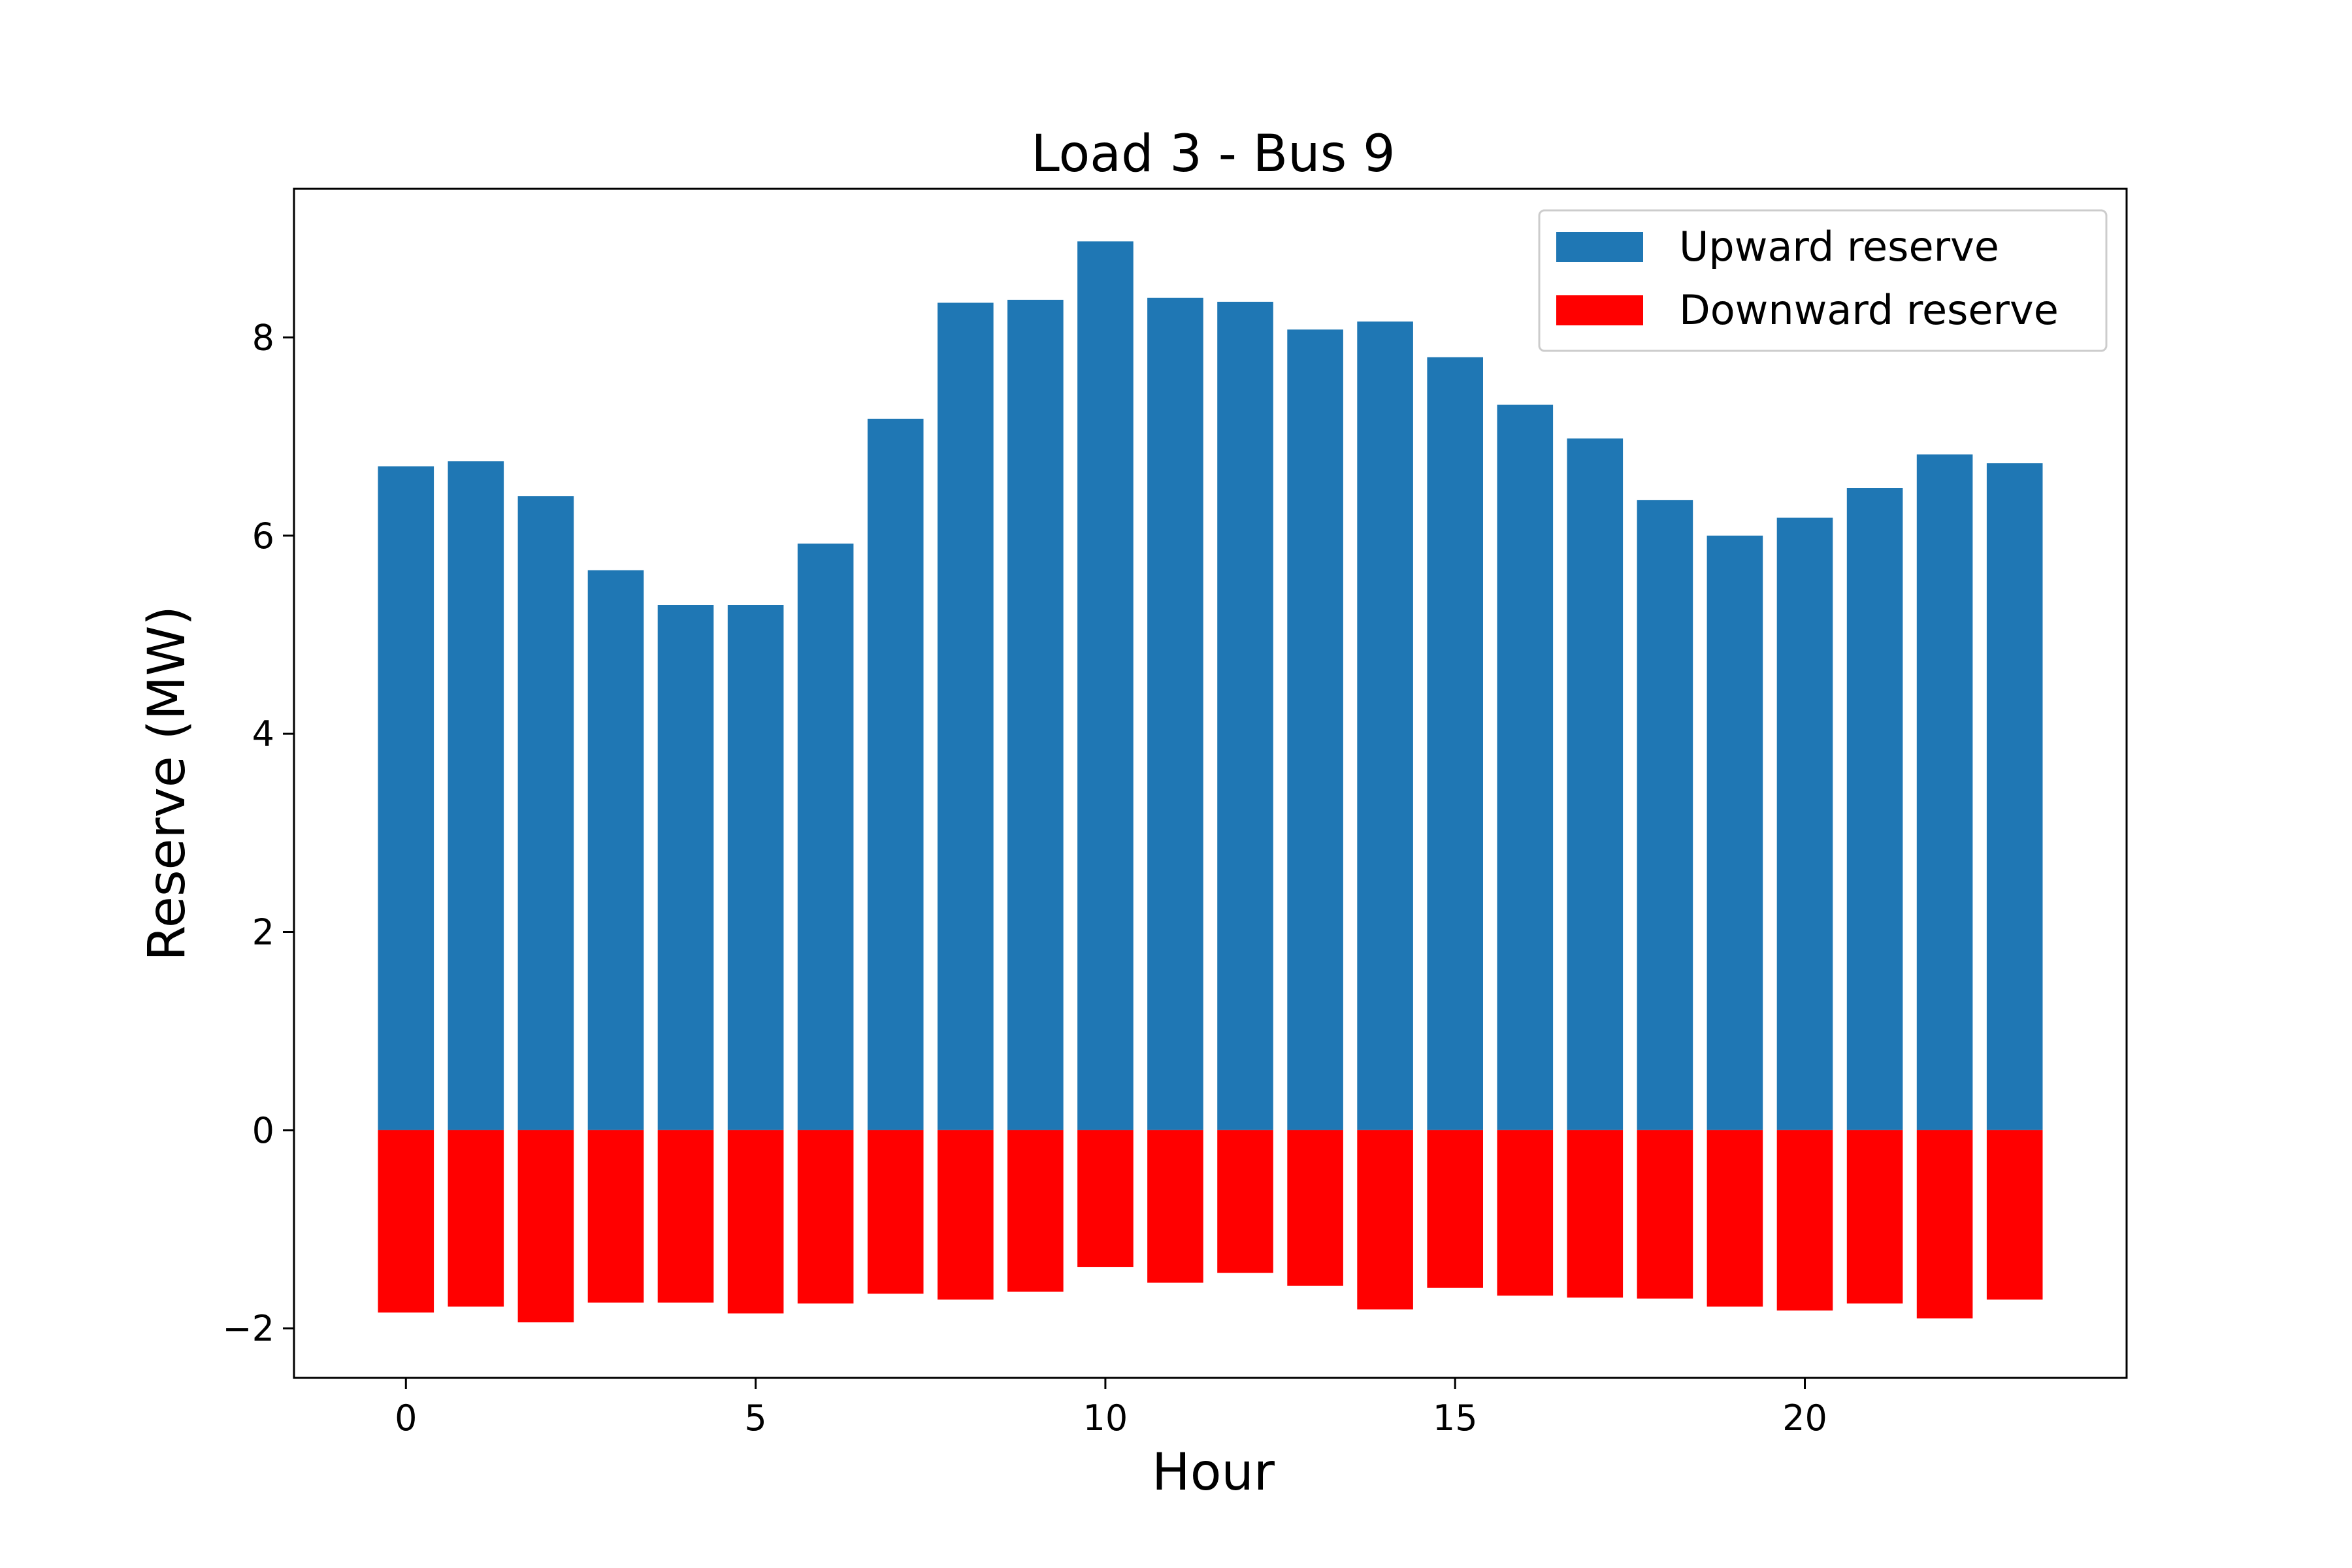 The height and width of the screenshot is (1568, 2352). What do you see at coordinates (263, 734) in the screenshot?
I see `y-tick-label: 4` at bounding box center [263, 734].